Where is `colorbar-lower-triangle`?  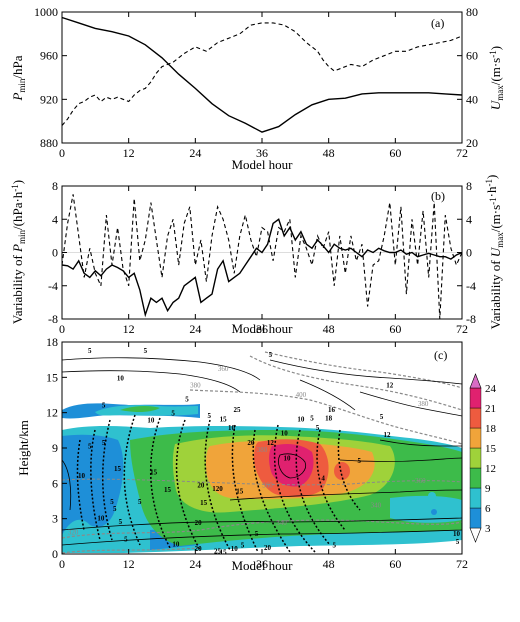
colorbar-lower-triangle is located at coordinates (475, 535).